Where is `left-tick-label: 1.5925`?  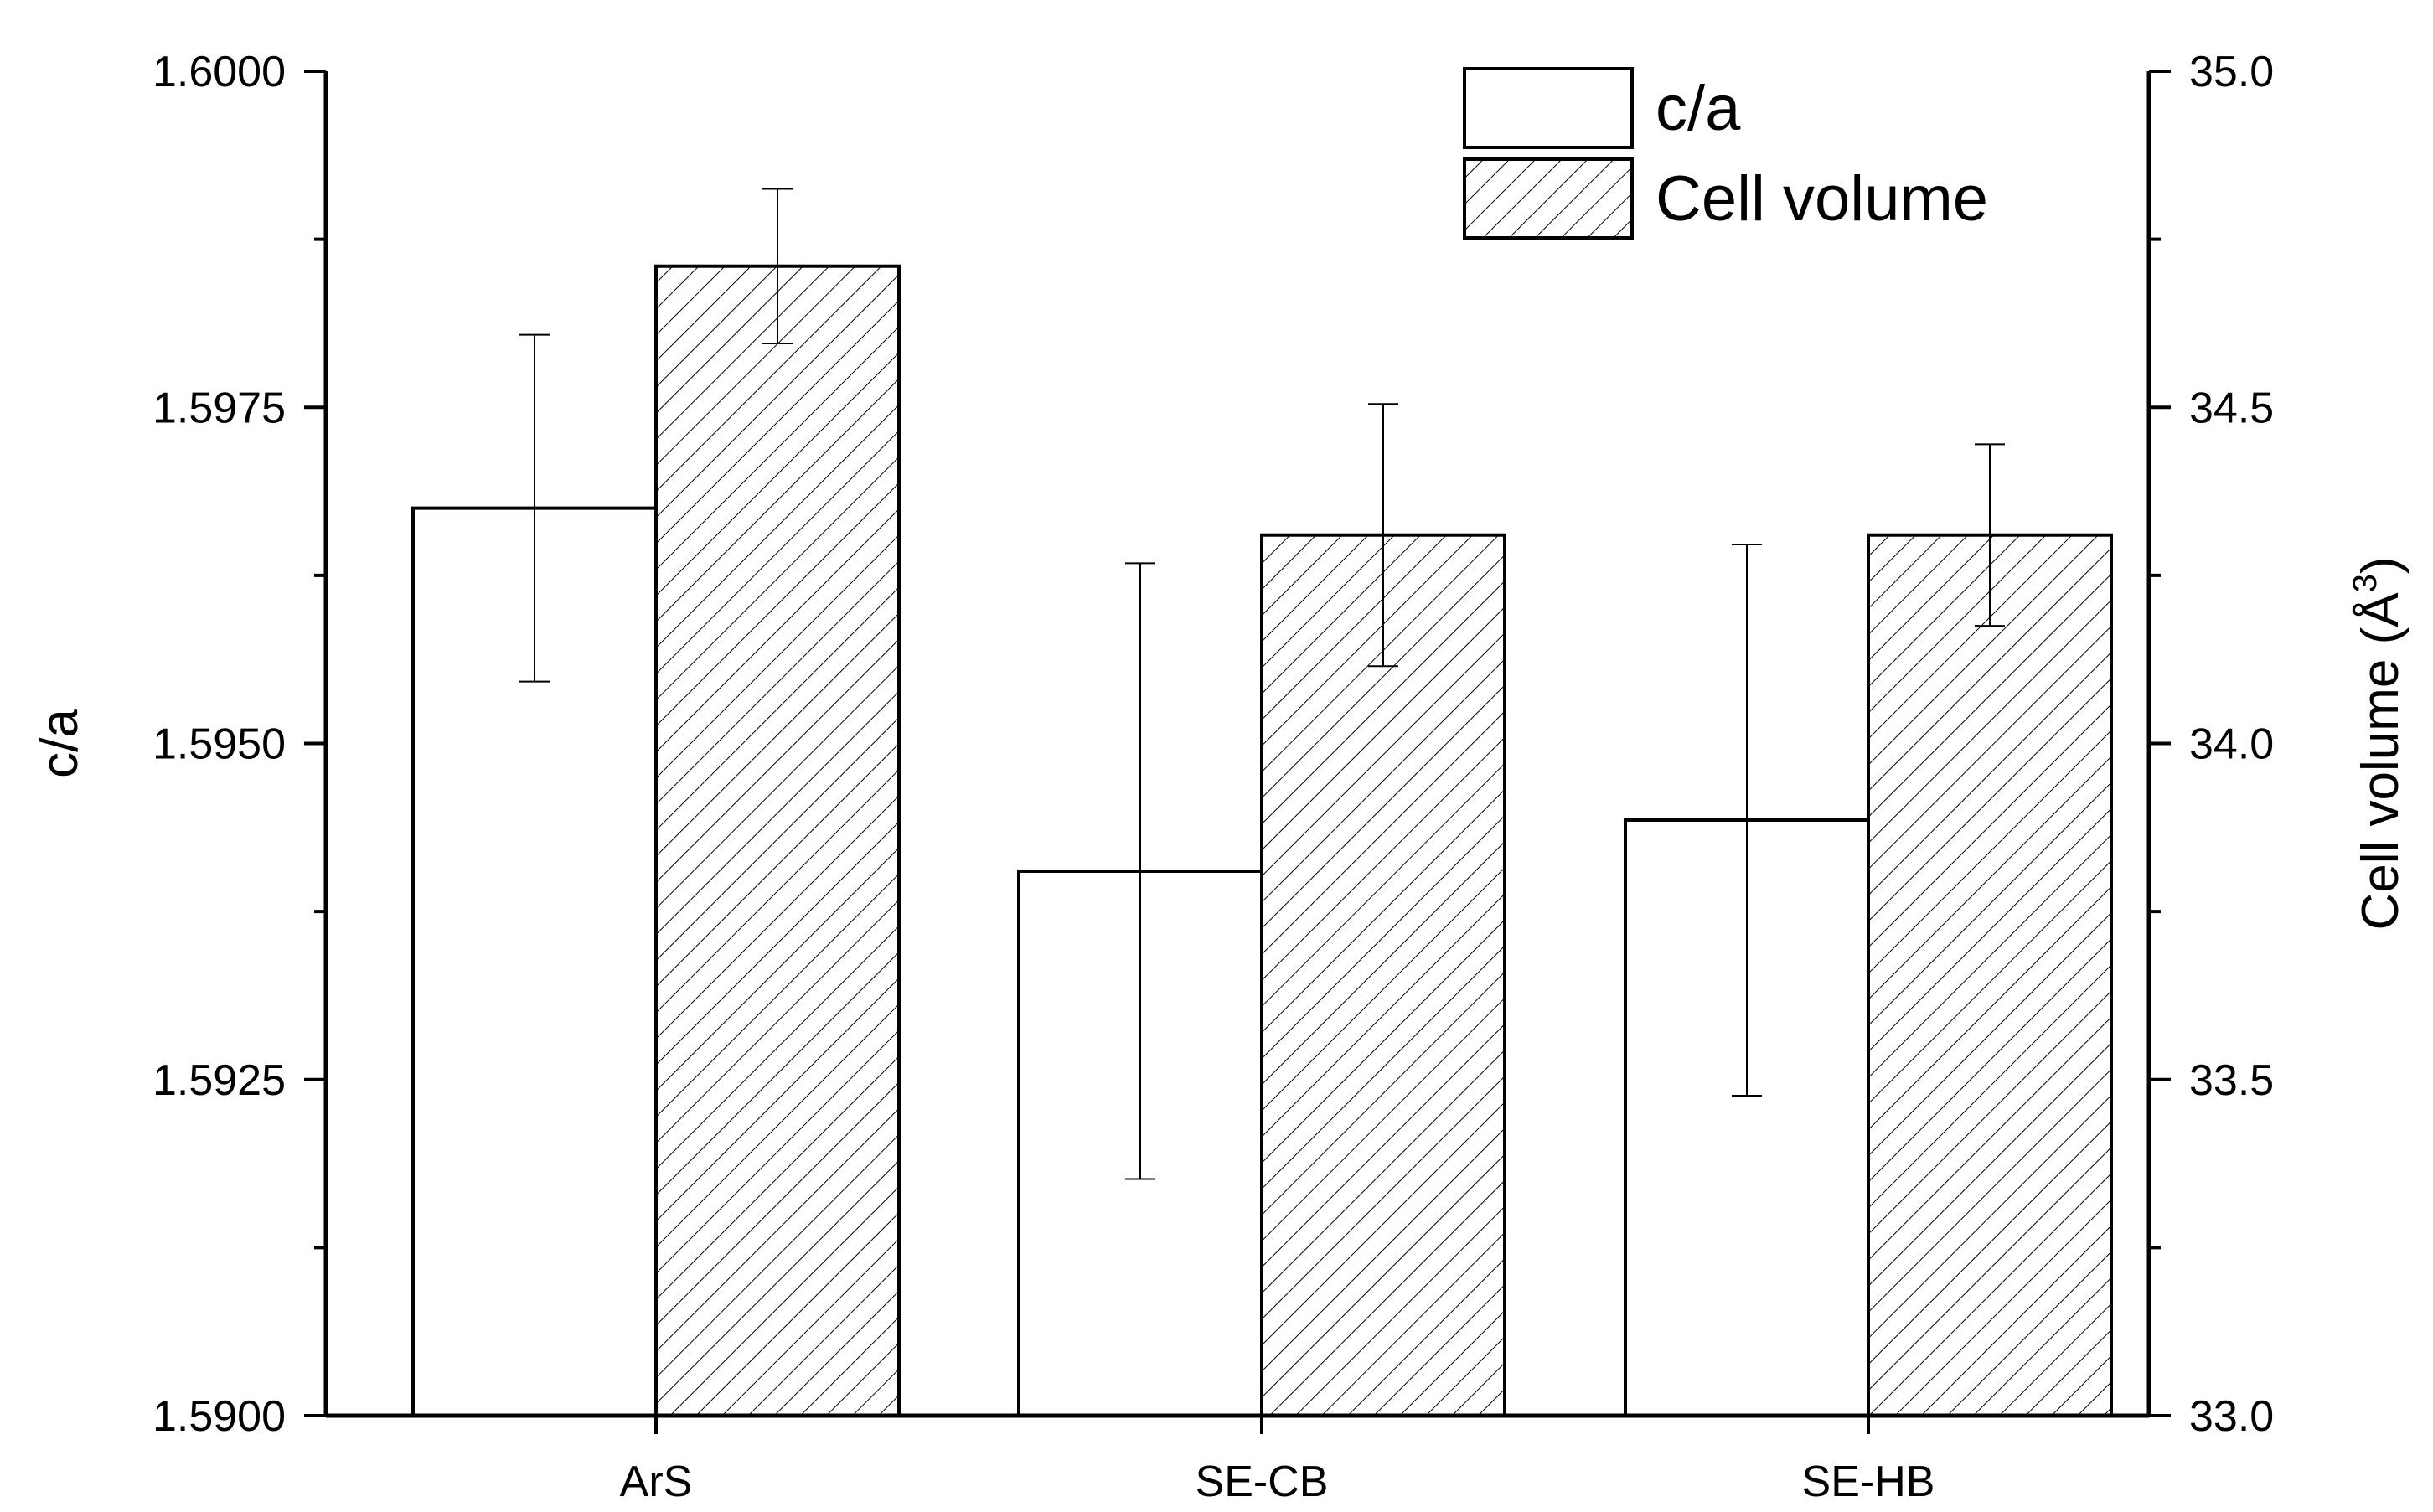 left-tick-label: 1.5925 is located at coordinates (219, 1080).